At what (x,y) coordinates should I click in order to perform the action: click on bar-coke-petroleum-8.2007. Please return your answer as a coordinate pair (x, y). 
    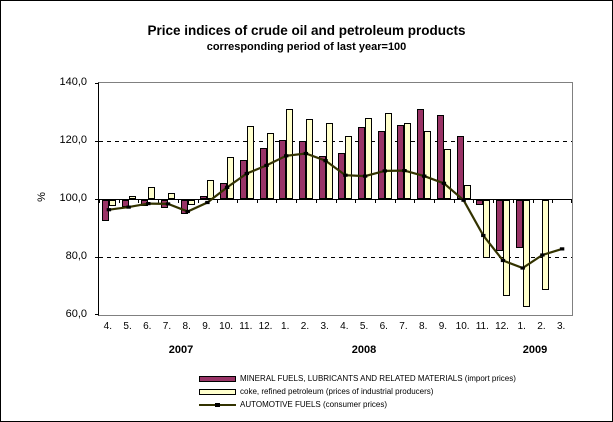
    Looking at the image, I should click on (191, 202).